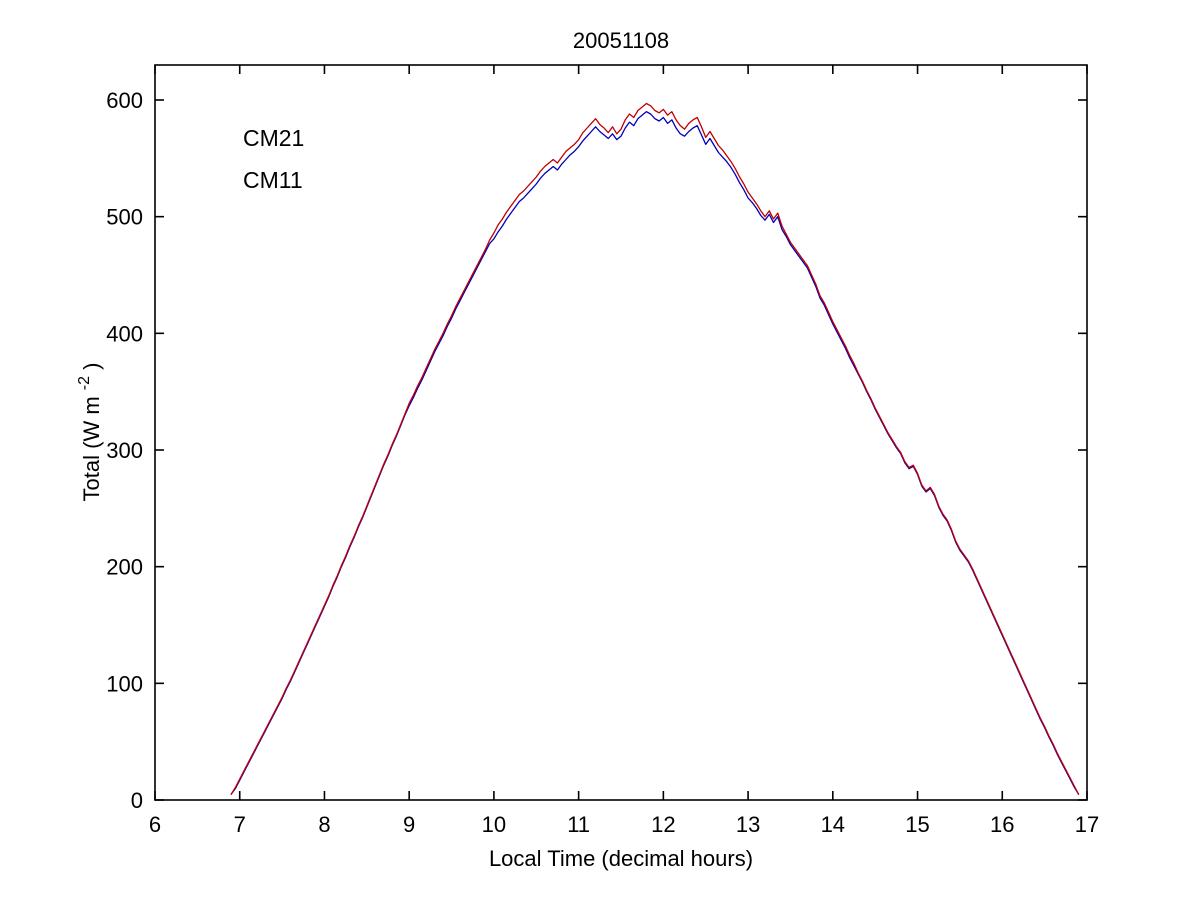 This screenshot has height=900, width=1200. I want to click on x-tick-label: 12, so click(663, 824).